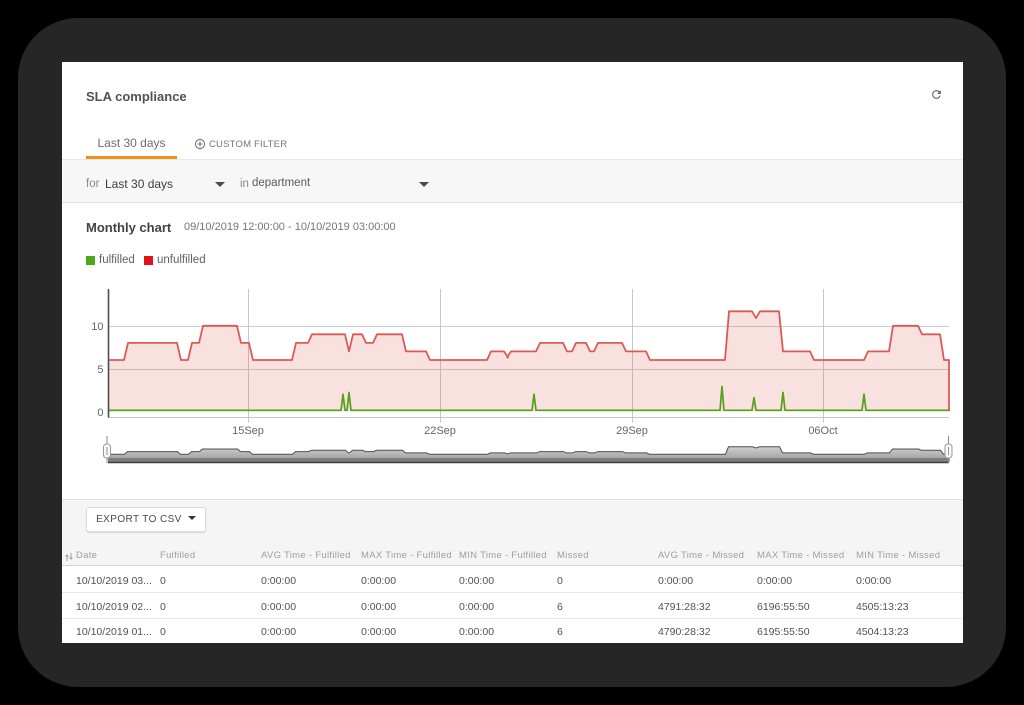 The height and width of the screenshot is (705, 1024). Describe the element at coordinates (100, 370) in the screenshot. I see `svg-text: 5` at that location.